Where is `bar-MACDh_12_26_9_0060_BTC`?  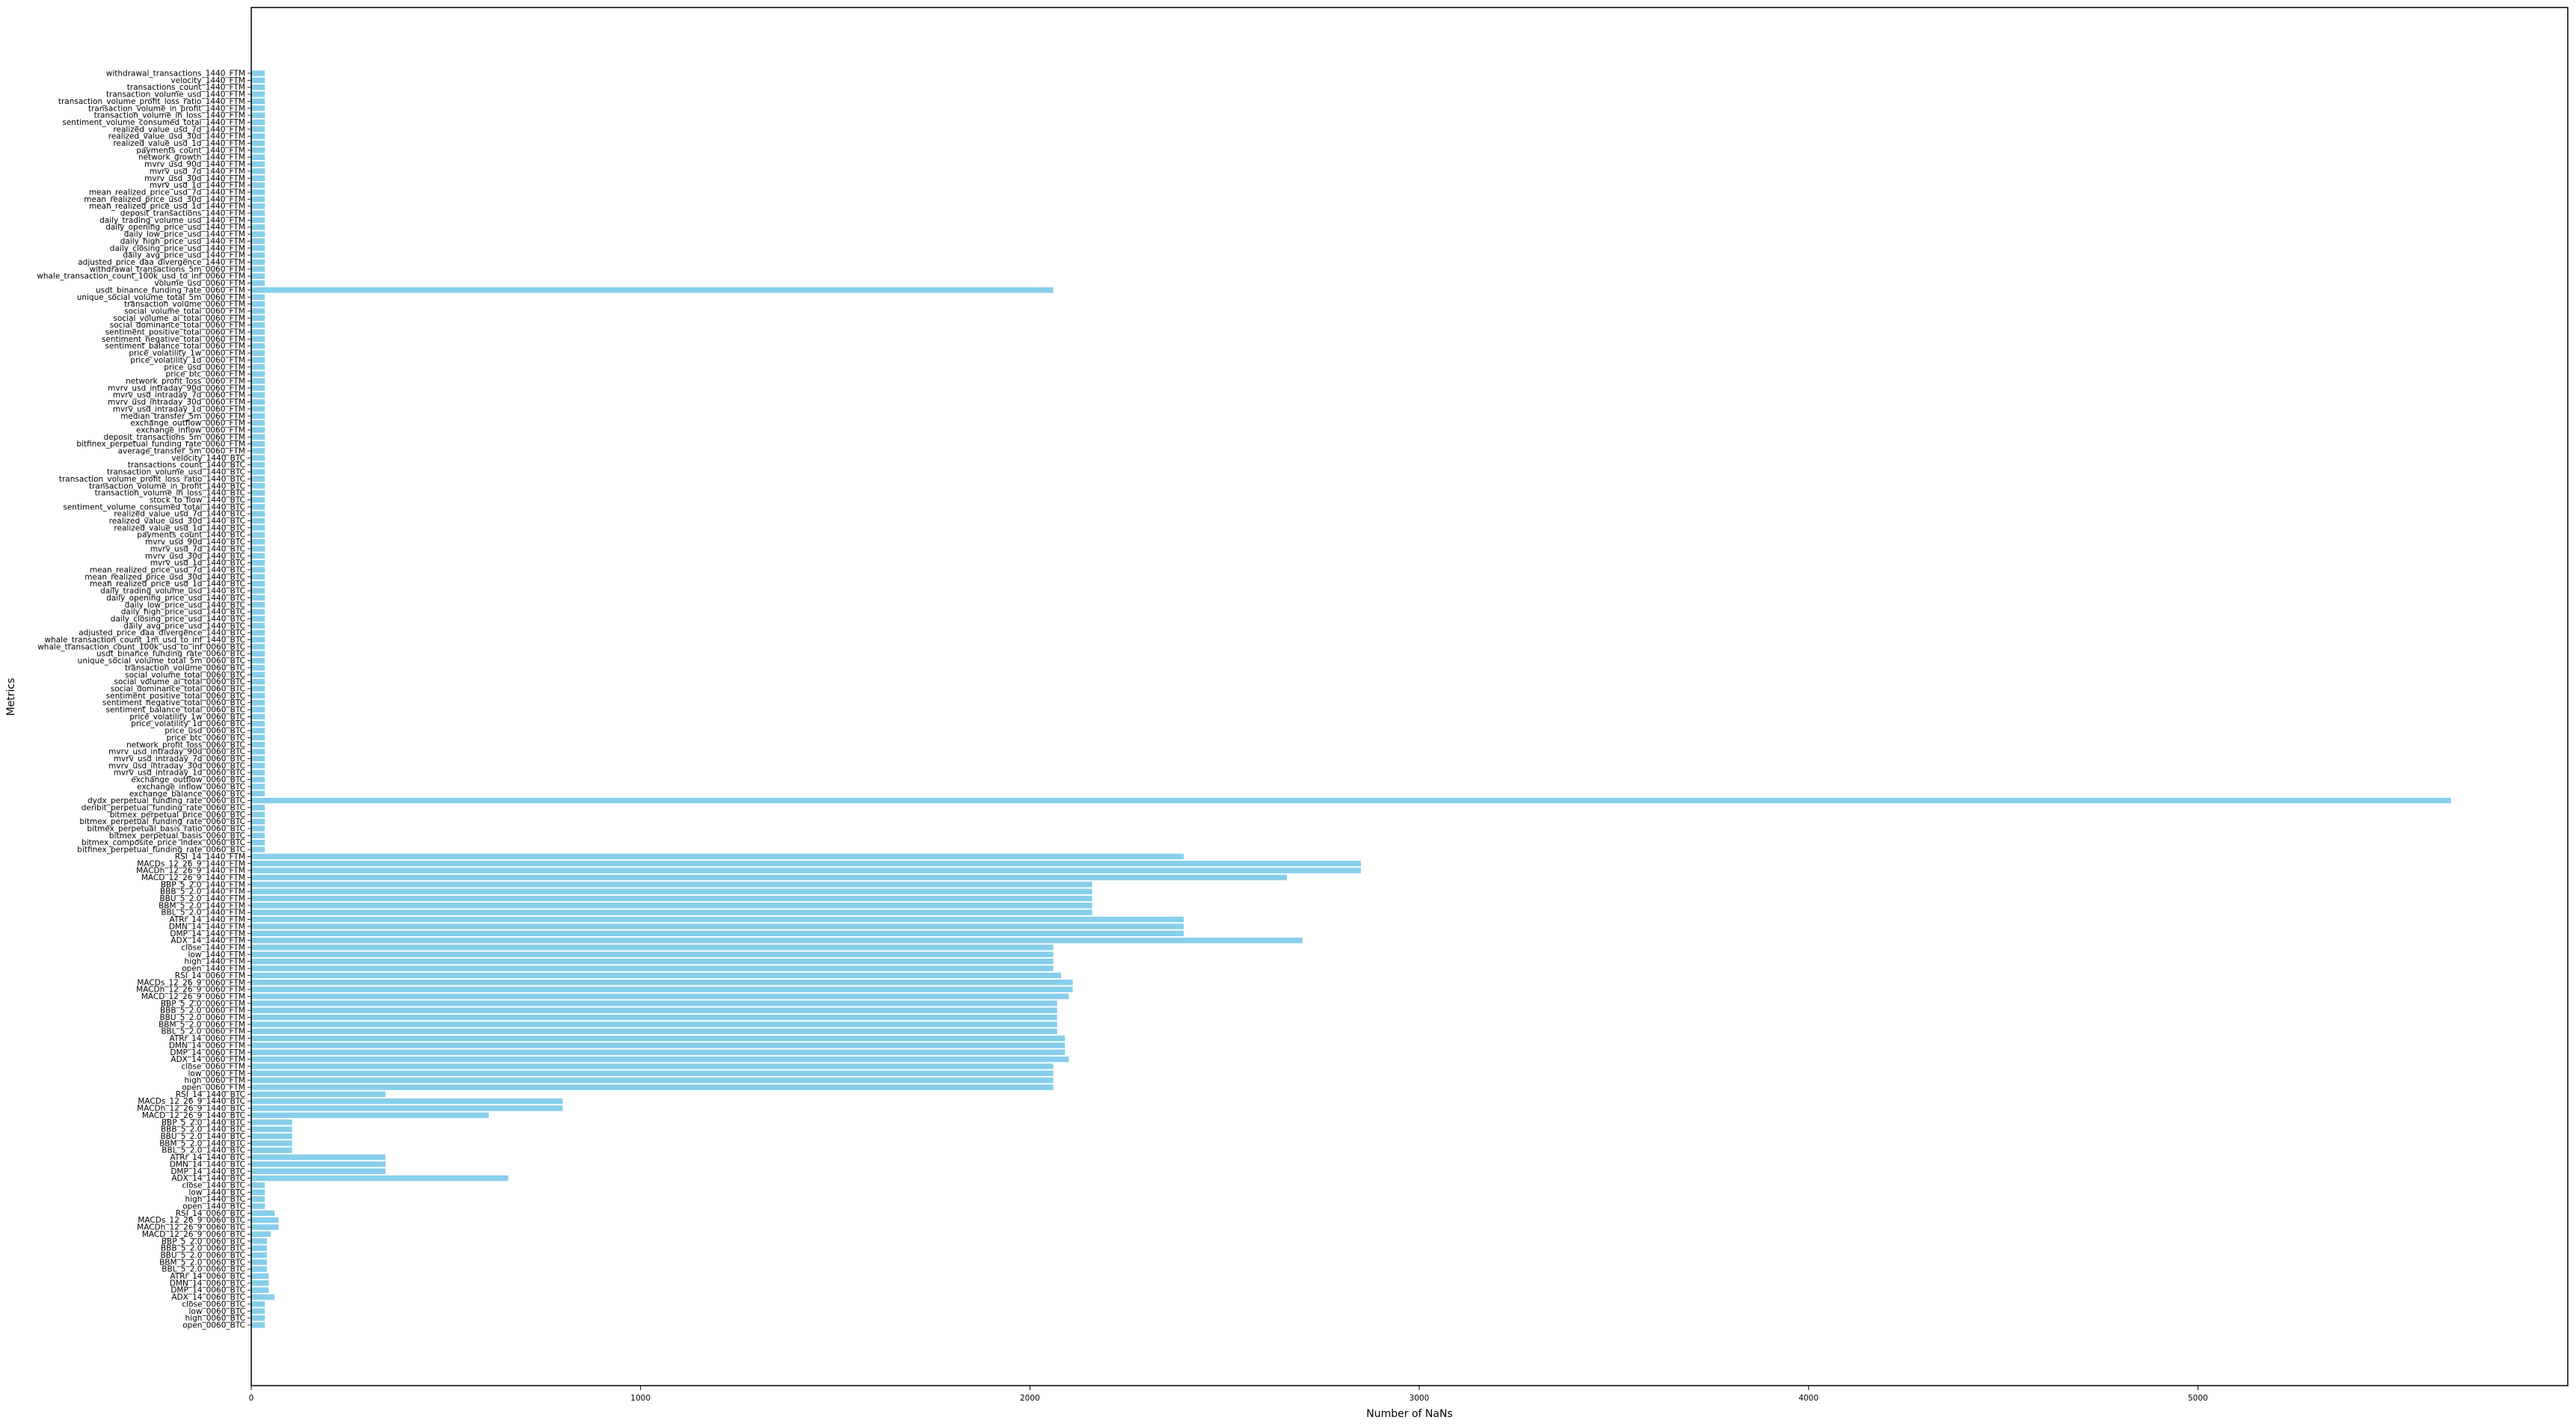
bar-MACDh_12_26_9_0060_BTC is located at coordinates (265, 1227).